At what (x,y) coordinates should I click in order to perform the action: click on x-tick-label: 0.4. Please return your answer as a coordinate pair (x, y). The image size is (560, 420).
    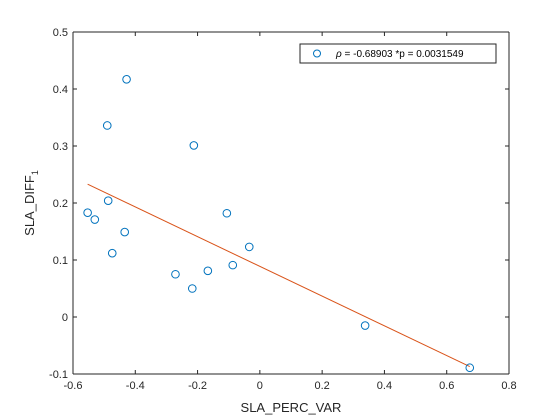
    Looking at the image, I should click on (384, 386).